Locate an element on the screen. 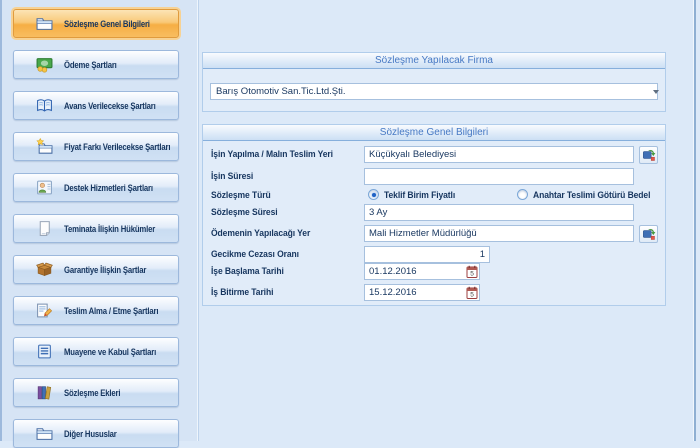 This screenshot has width=700, height=448. sozlesme-turu-label: Sözleşme Türü is located at coordinates (241, 195).